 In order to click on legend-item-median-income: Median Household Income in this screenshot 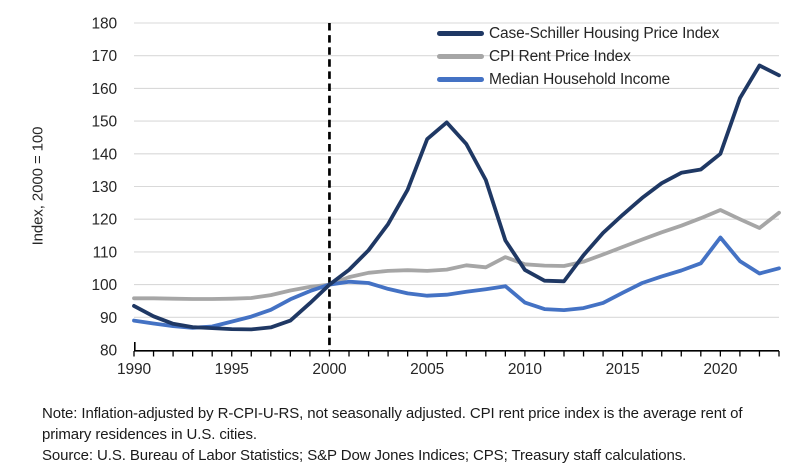, I will do `click(578, 79)`.